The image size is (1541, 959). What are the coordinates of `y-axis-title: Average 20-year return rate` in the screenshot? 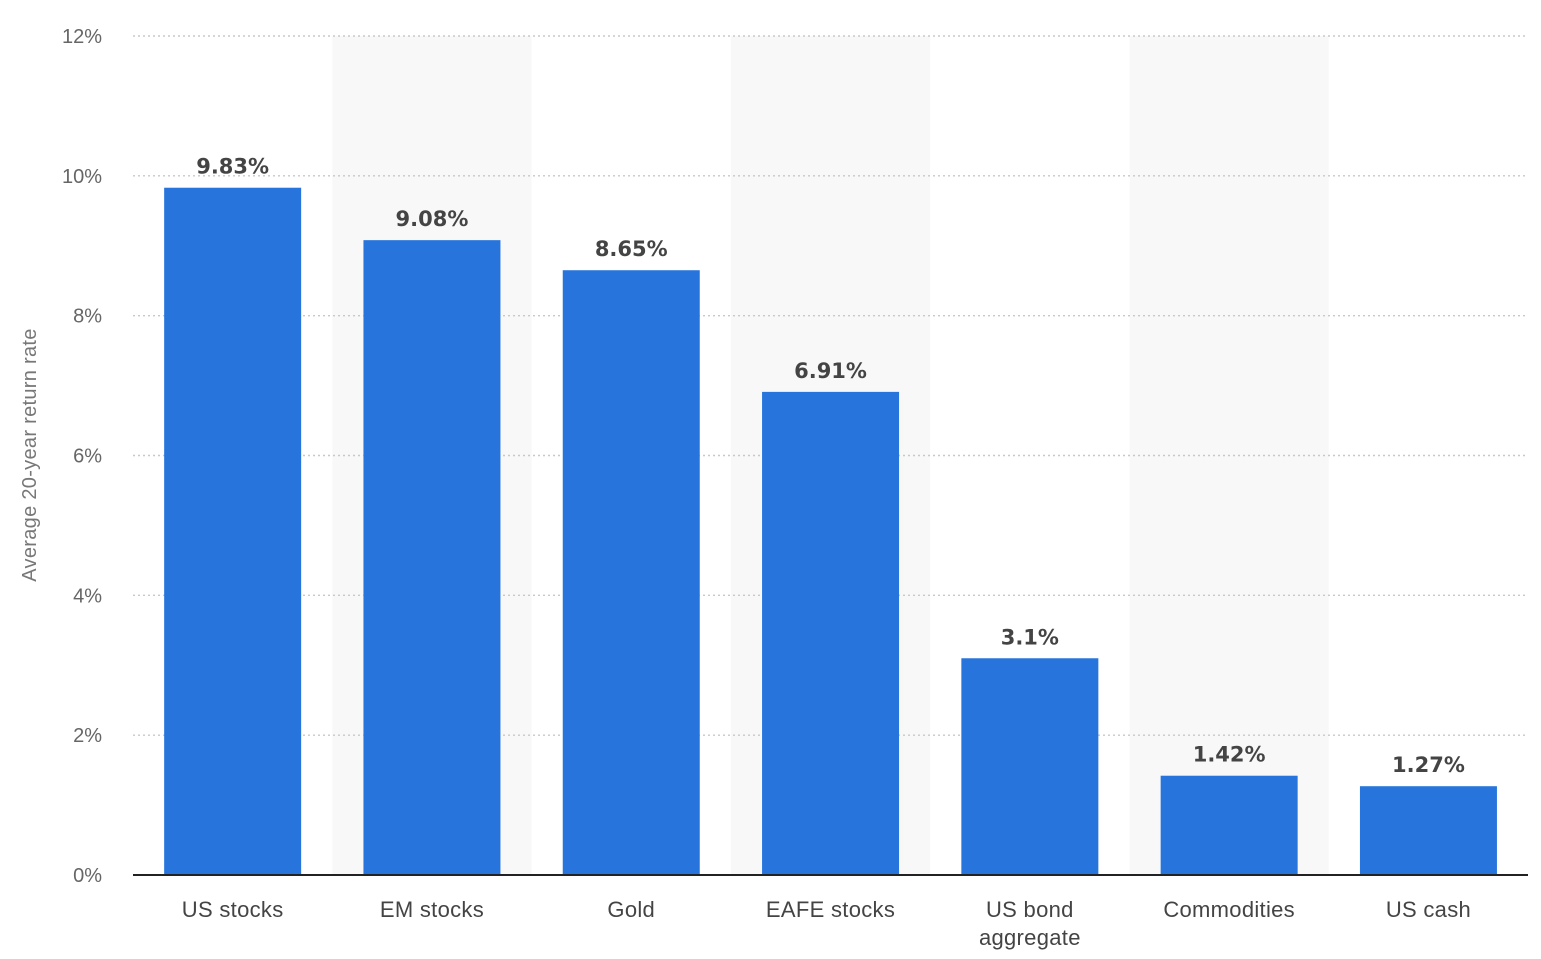 It's located at (30, 454).